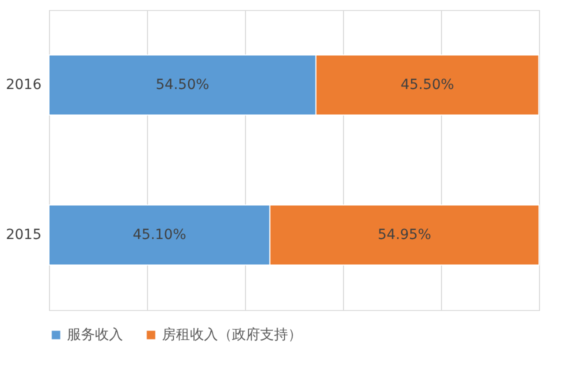 This screenshot has width=585, height=375. Describe the element at coordinates (183, 85) in the screenshot. I see `data-label: 54.50%` at that location.